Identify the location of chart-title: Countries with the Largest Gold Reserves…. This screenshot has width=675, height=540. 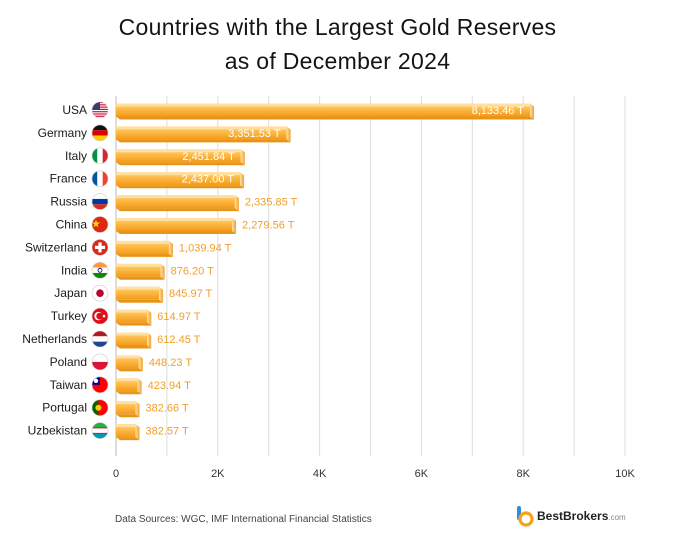
(337, 44).